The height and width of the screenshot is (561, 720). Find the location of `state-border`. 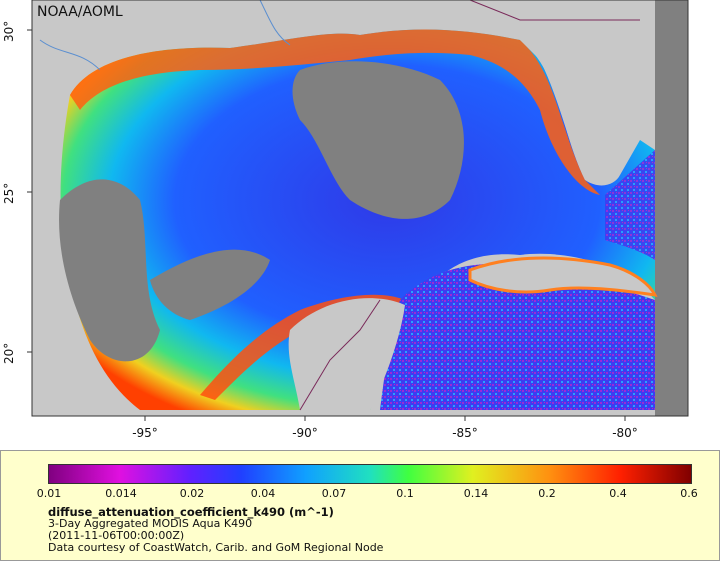

state-border is located at coordinates (554, 10).